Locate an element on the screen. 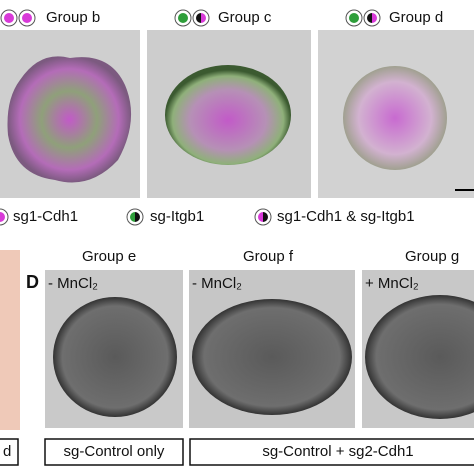 The image size is (474, 474). panel-label: D is located at coordinates (32, 282).